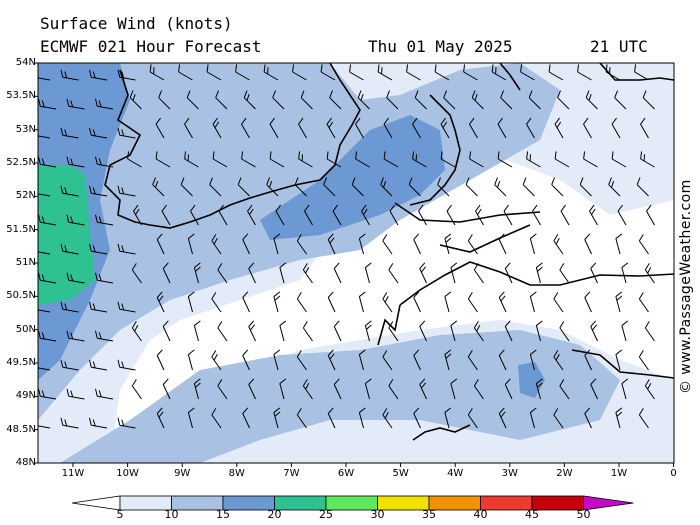  What do you see at coordinates (619, 473) in the screenshot?
I see `lon-label: 1W` at bounding box center [619, 473].